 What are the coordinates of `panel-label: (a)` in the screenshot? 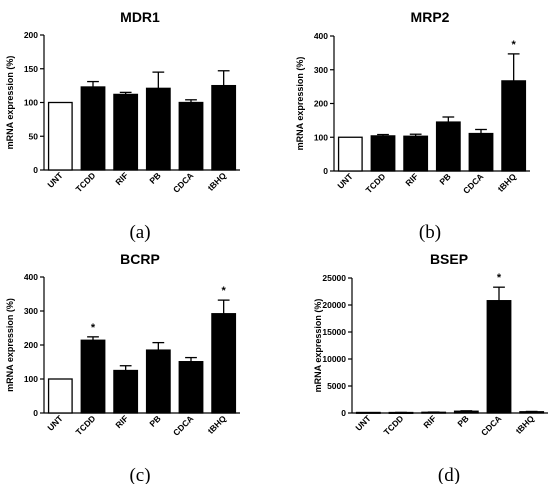 It's located at (139, 232).